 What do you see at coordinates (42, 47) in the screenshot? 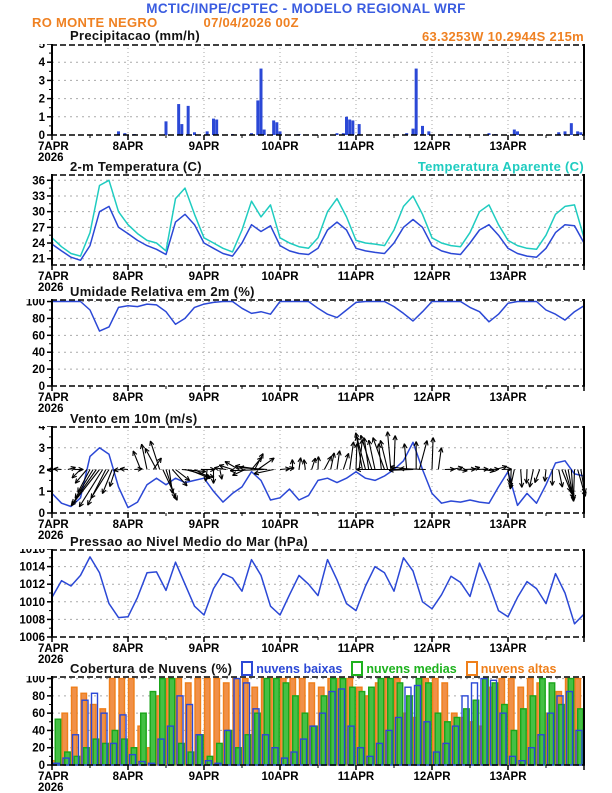
I see `svg-text: 5` at bounding box center [42, 47].